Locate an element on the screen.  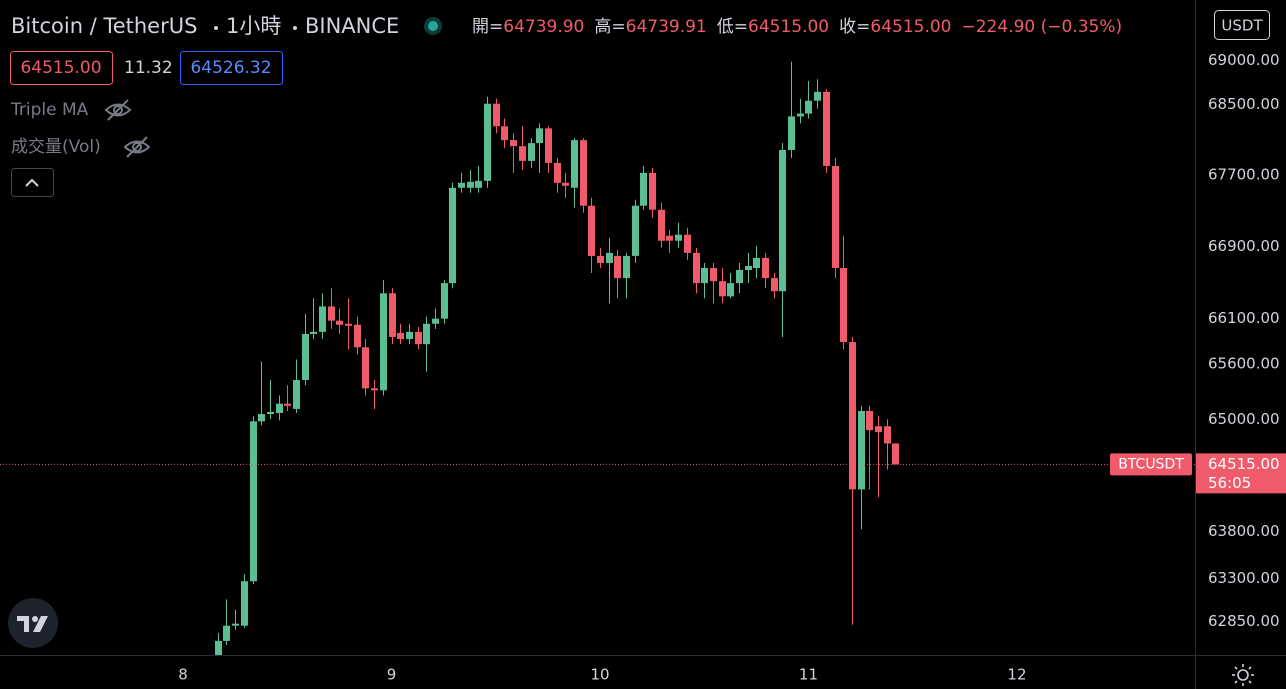
change: −224.90 (−0.35%) is located at coordinates (1042, 27).